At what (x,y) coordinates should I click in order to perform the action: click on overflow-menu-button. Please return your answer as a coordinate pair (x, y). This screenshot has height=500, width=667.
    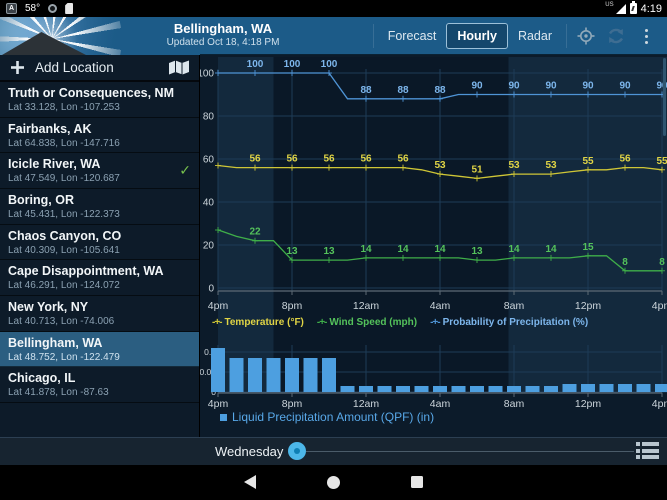
    Looking at the image, I should click on (646, 36).